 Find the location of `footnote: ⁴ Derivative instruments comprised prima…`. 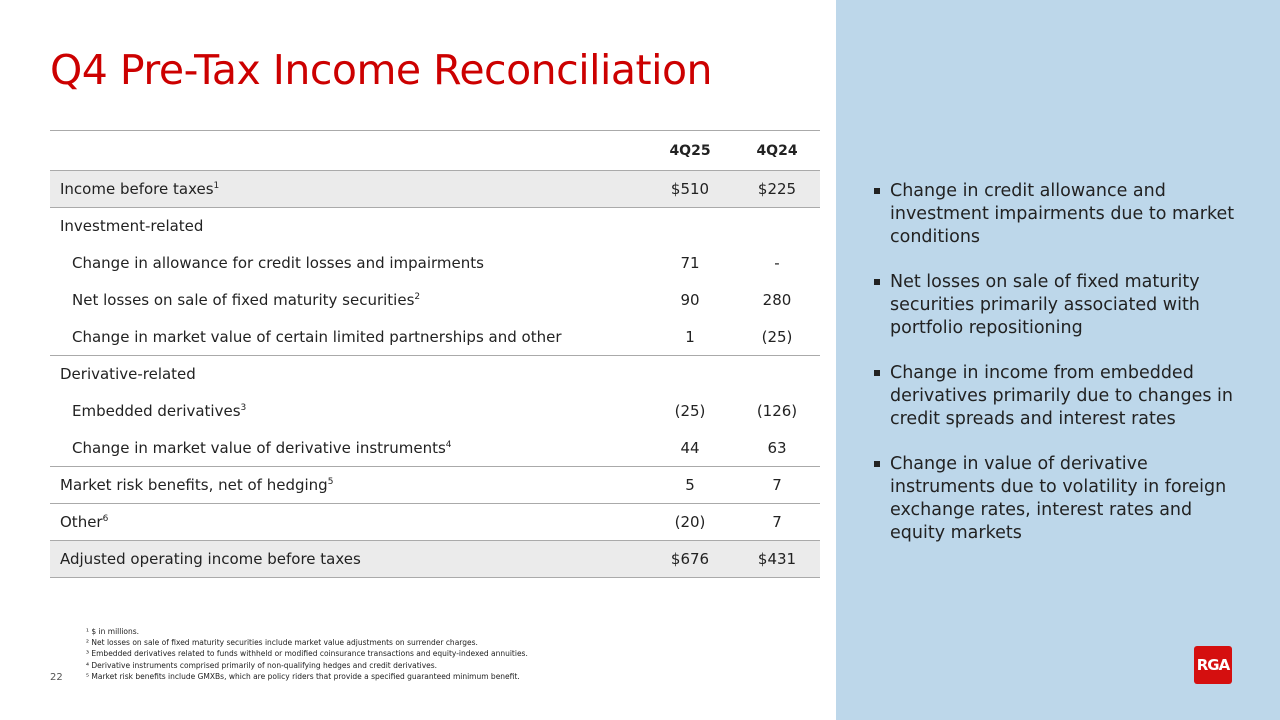

footnote: ⁴ Derivative instruments comprised prima… is located at coordinates (262, 665).